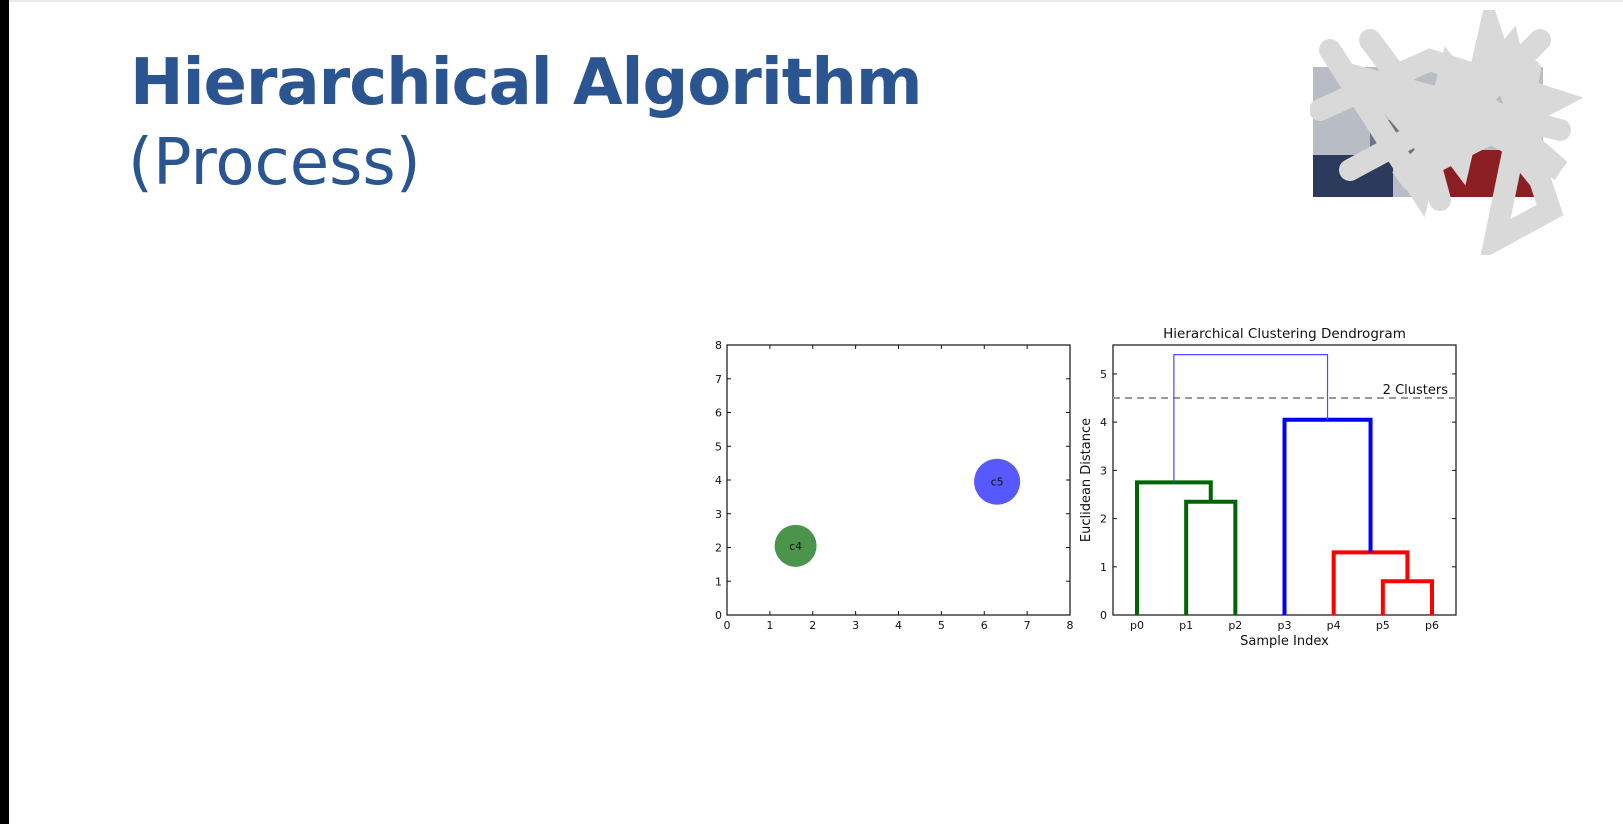 The image size is (1623, 824). What do you see at coordinates (1103, 615) in the screenshot?
I see `dendrogram-y-tick-label: 0` at bounding box center [1103, 615].